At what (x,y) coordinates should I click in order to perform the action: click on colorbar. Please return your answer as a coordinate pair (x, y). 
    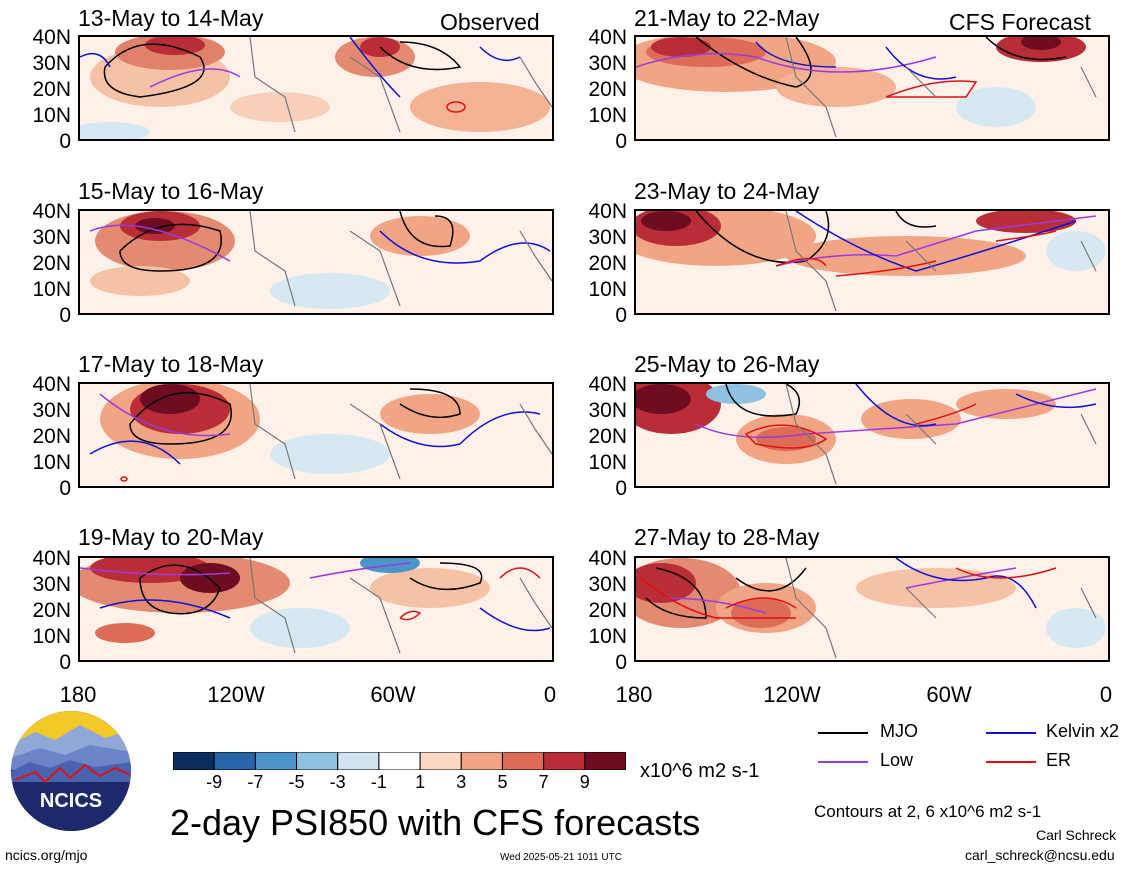
    Looking at the image, I should click on (399, 761).